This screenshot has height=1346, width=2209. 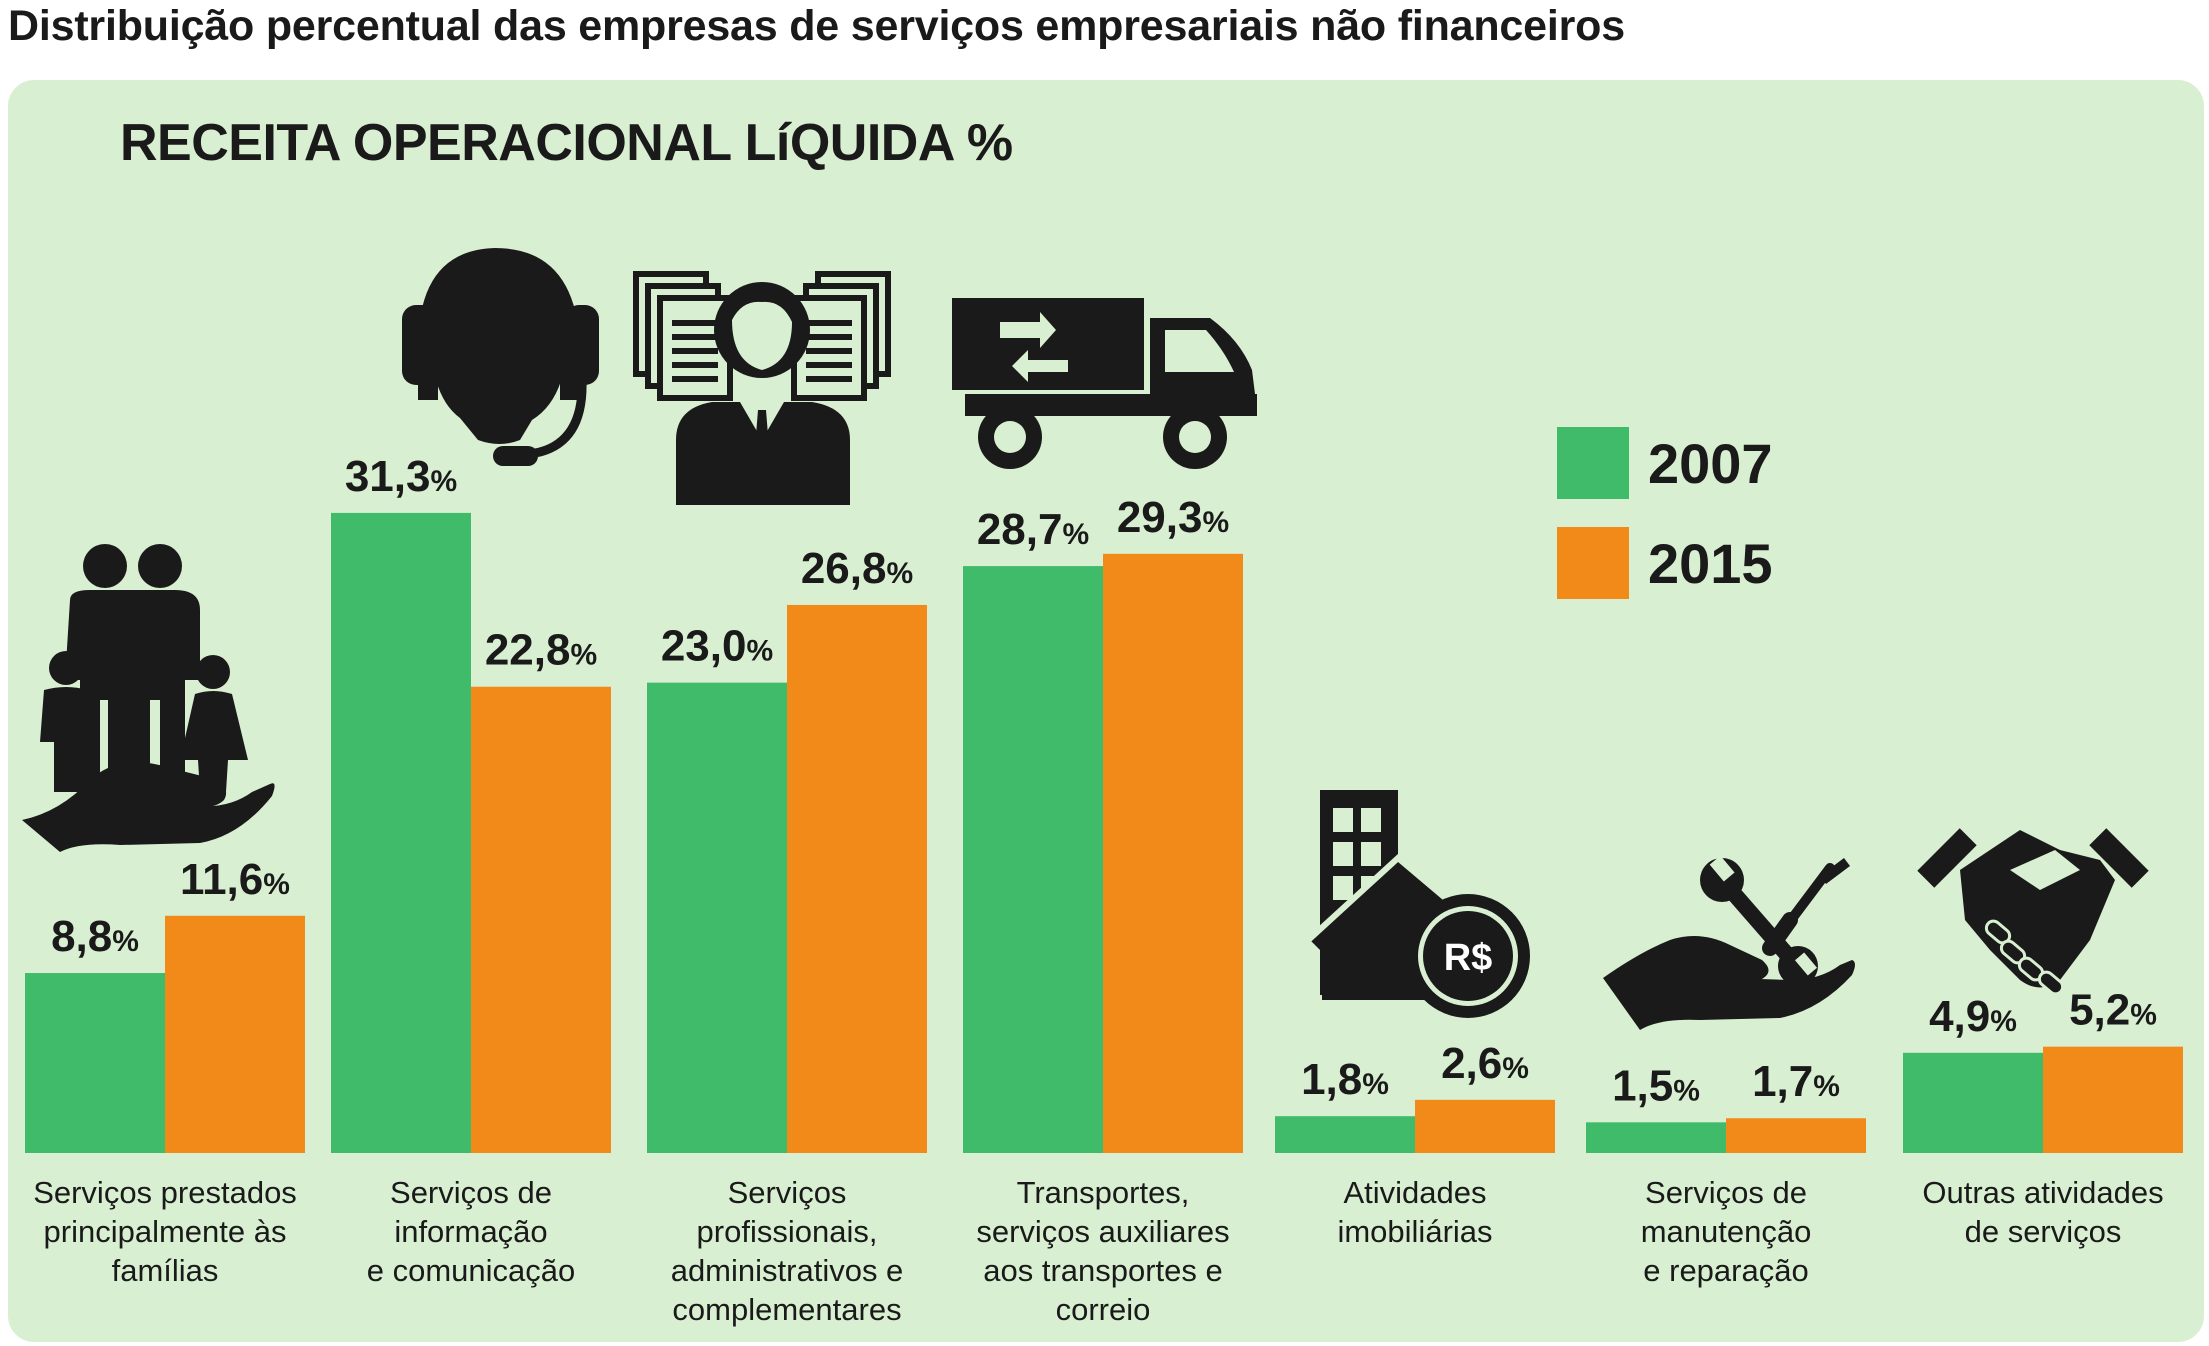 I want to click on legend-label-2015: 2015, so click(x=1710, y=563).